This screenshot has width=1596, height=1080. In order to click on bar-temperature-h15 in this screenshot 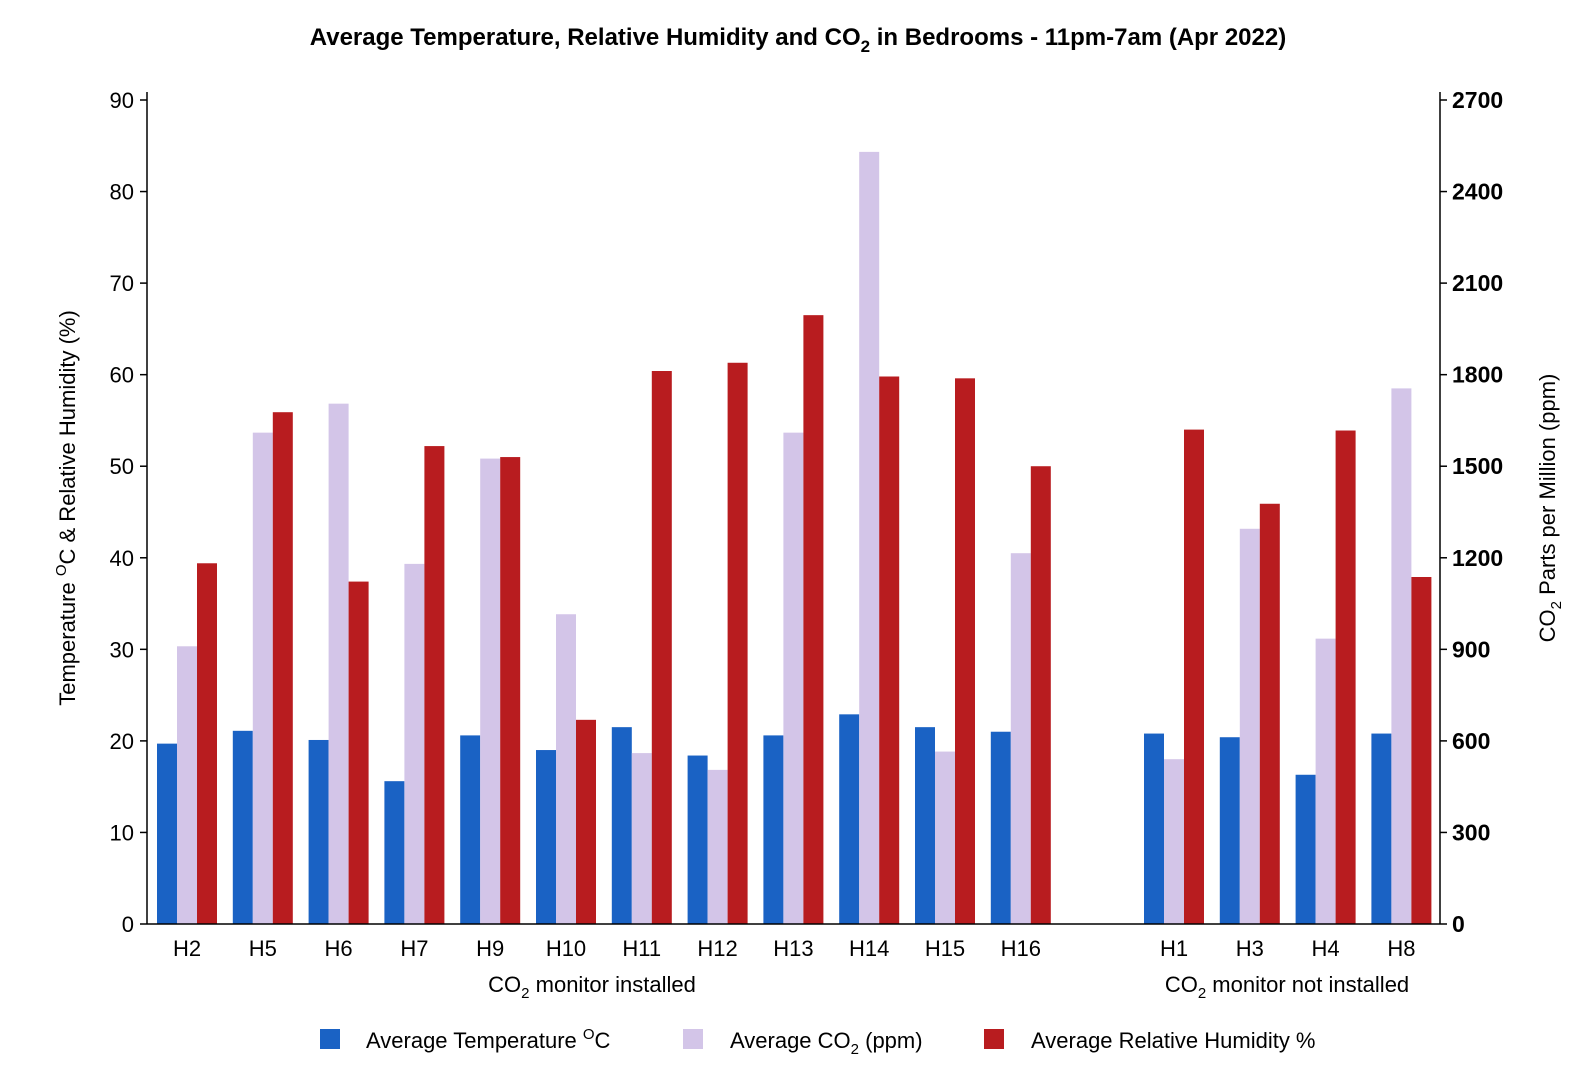, I will do `click(925, 825)`.